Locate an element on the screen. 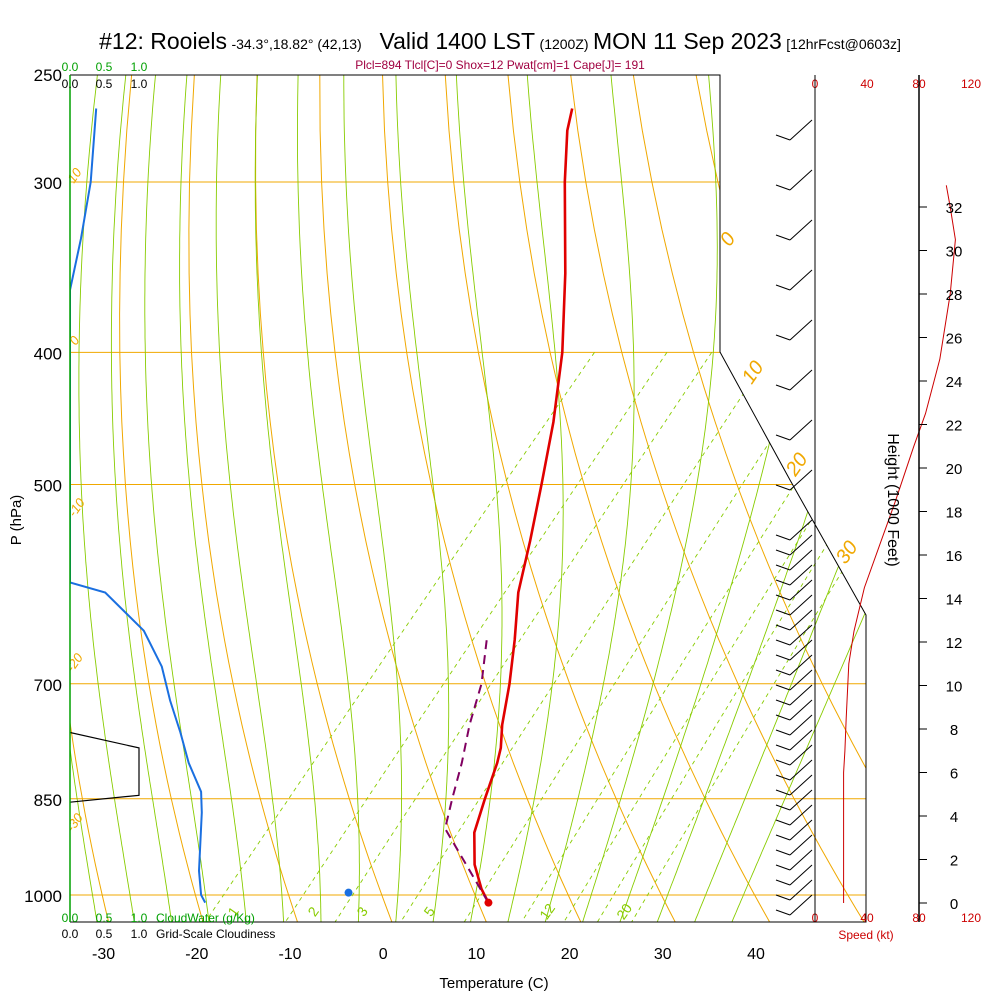  y-tick-label: 700 is located at coordinates (48, 685).